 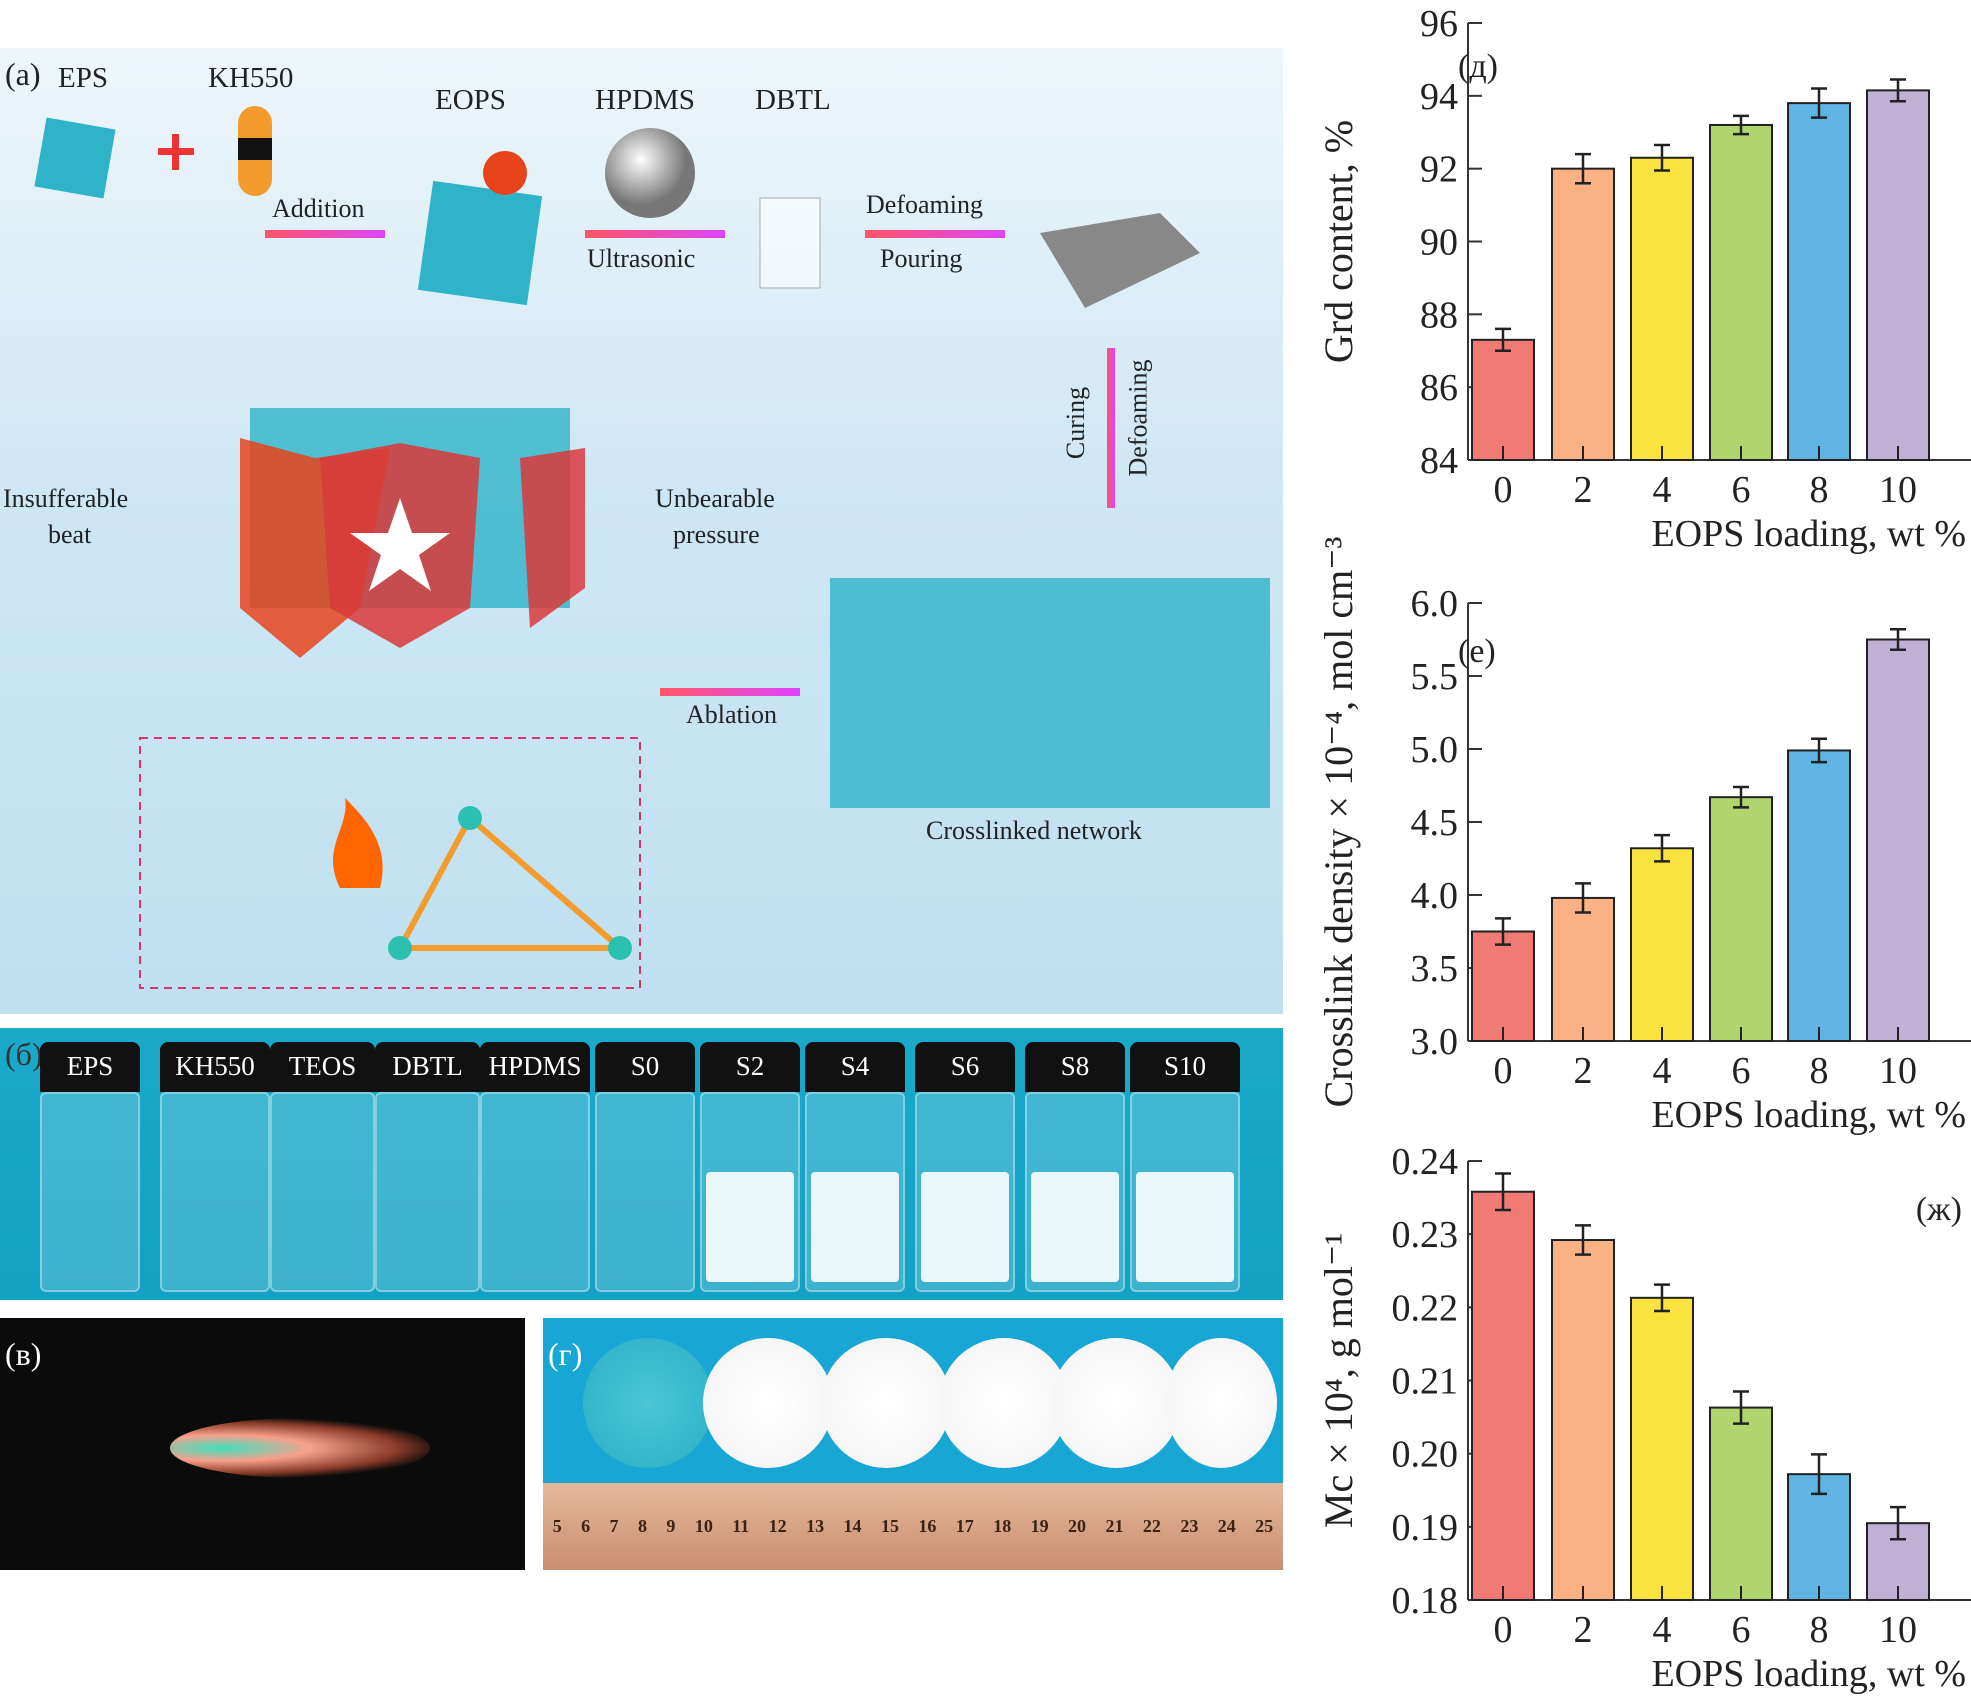 What do you see at coordinates (1114, 1526) in the screenshot?
I see `ruler-number: 21` at bounding box center [1114, 1526].